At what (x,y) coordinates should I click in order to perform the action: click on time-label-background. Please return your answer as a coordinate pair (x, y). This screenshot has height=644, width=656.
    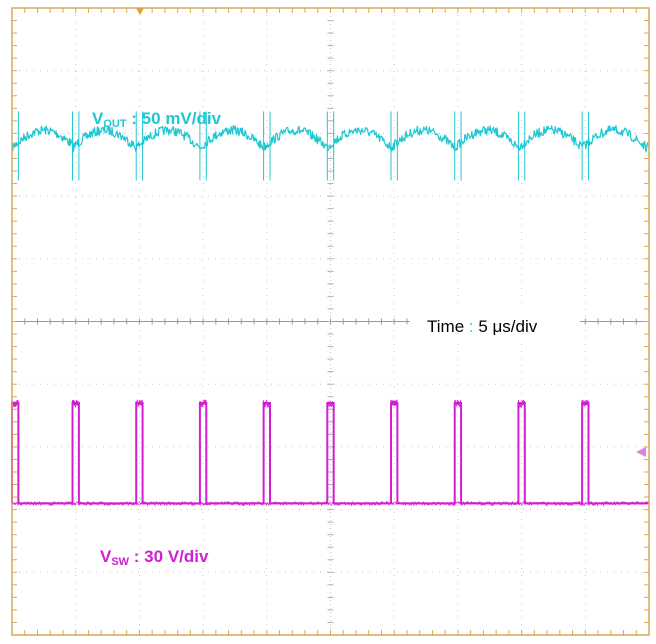
    Looking at the image, I should click on (495, 325).